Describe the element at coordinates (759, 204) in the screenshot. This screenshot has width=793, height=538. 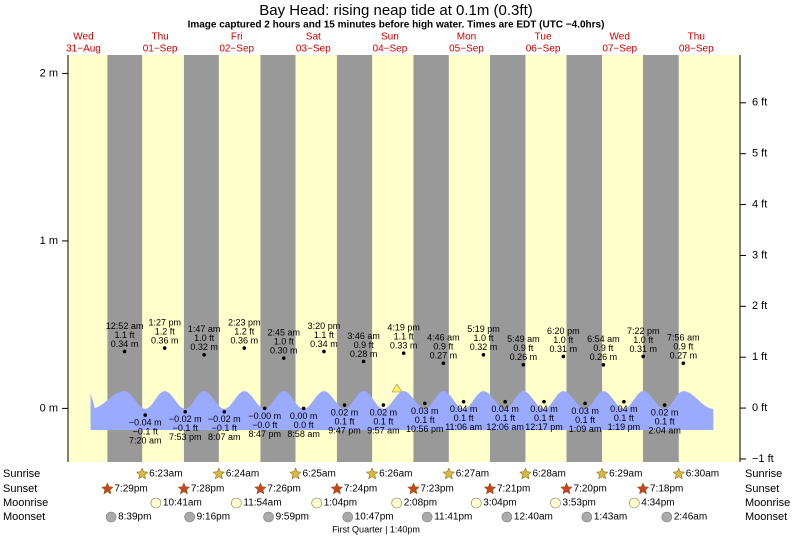
I see `y2-tick-label: 4 ft` at that location.